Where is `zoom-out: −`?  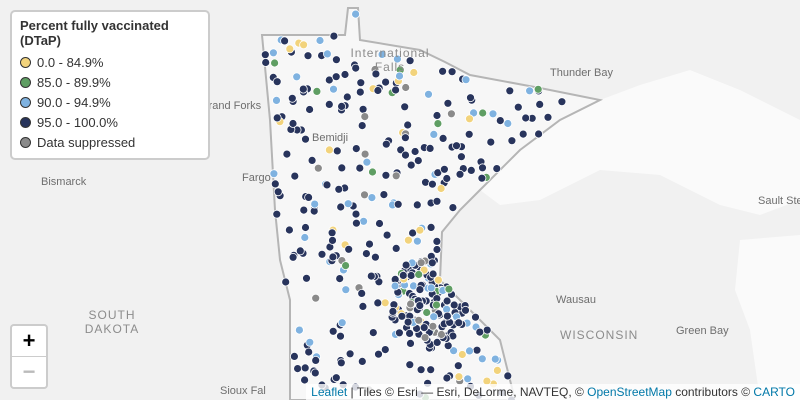
zoom-out: − is located at coordinates (29, 371).